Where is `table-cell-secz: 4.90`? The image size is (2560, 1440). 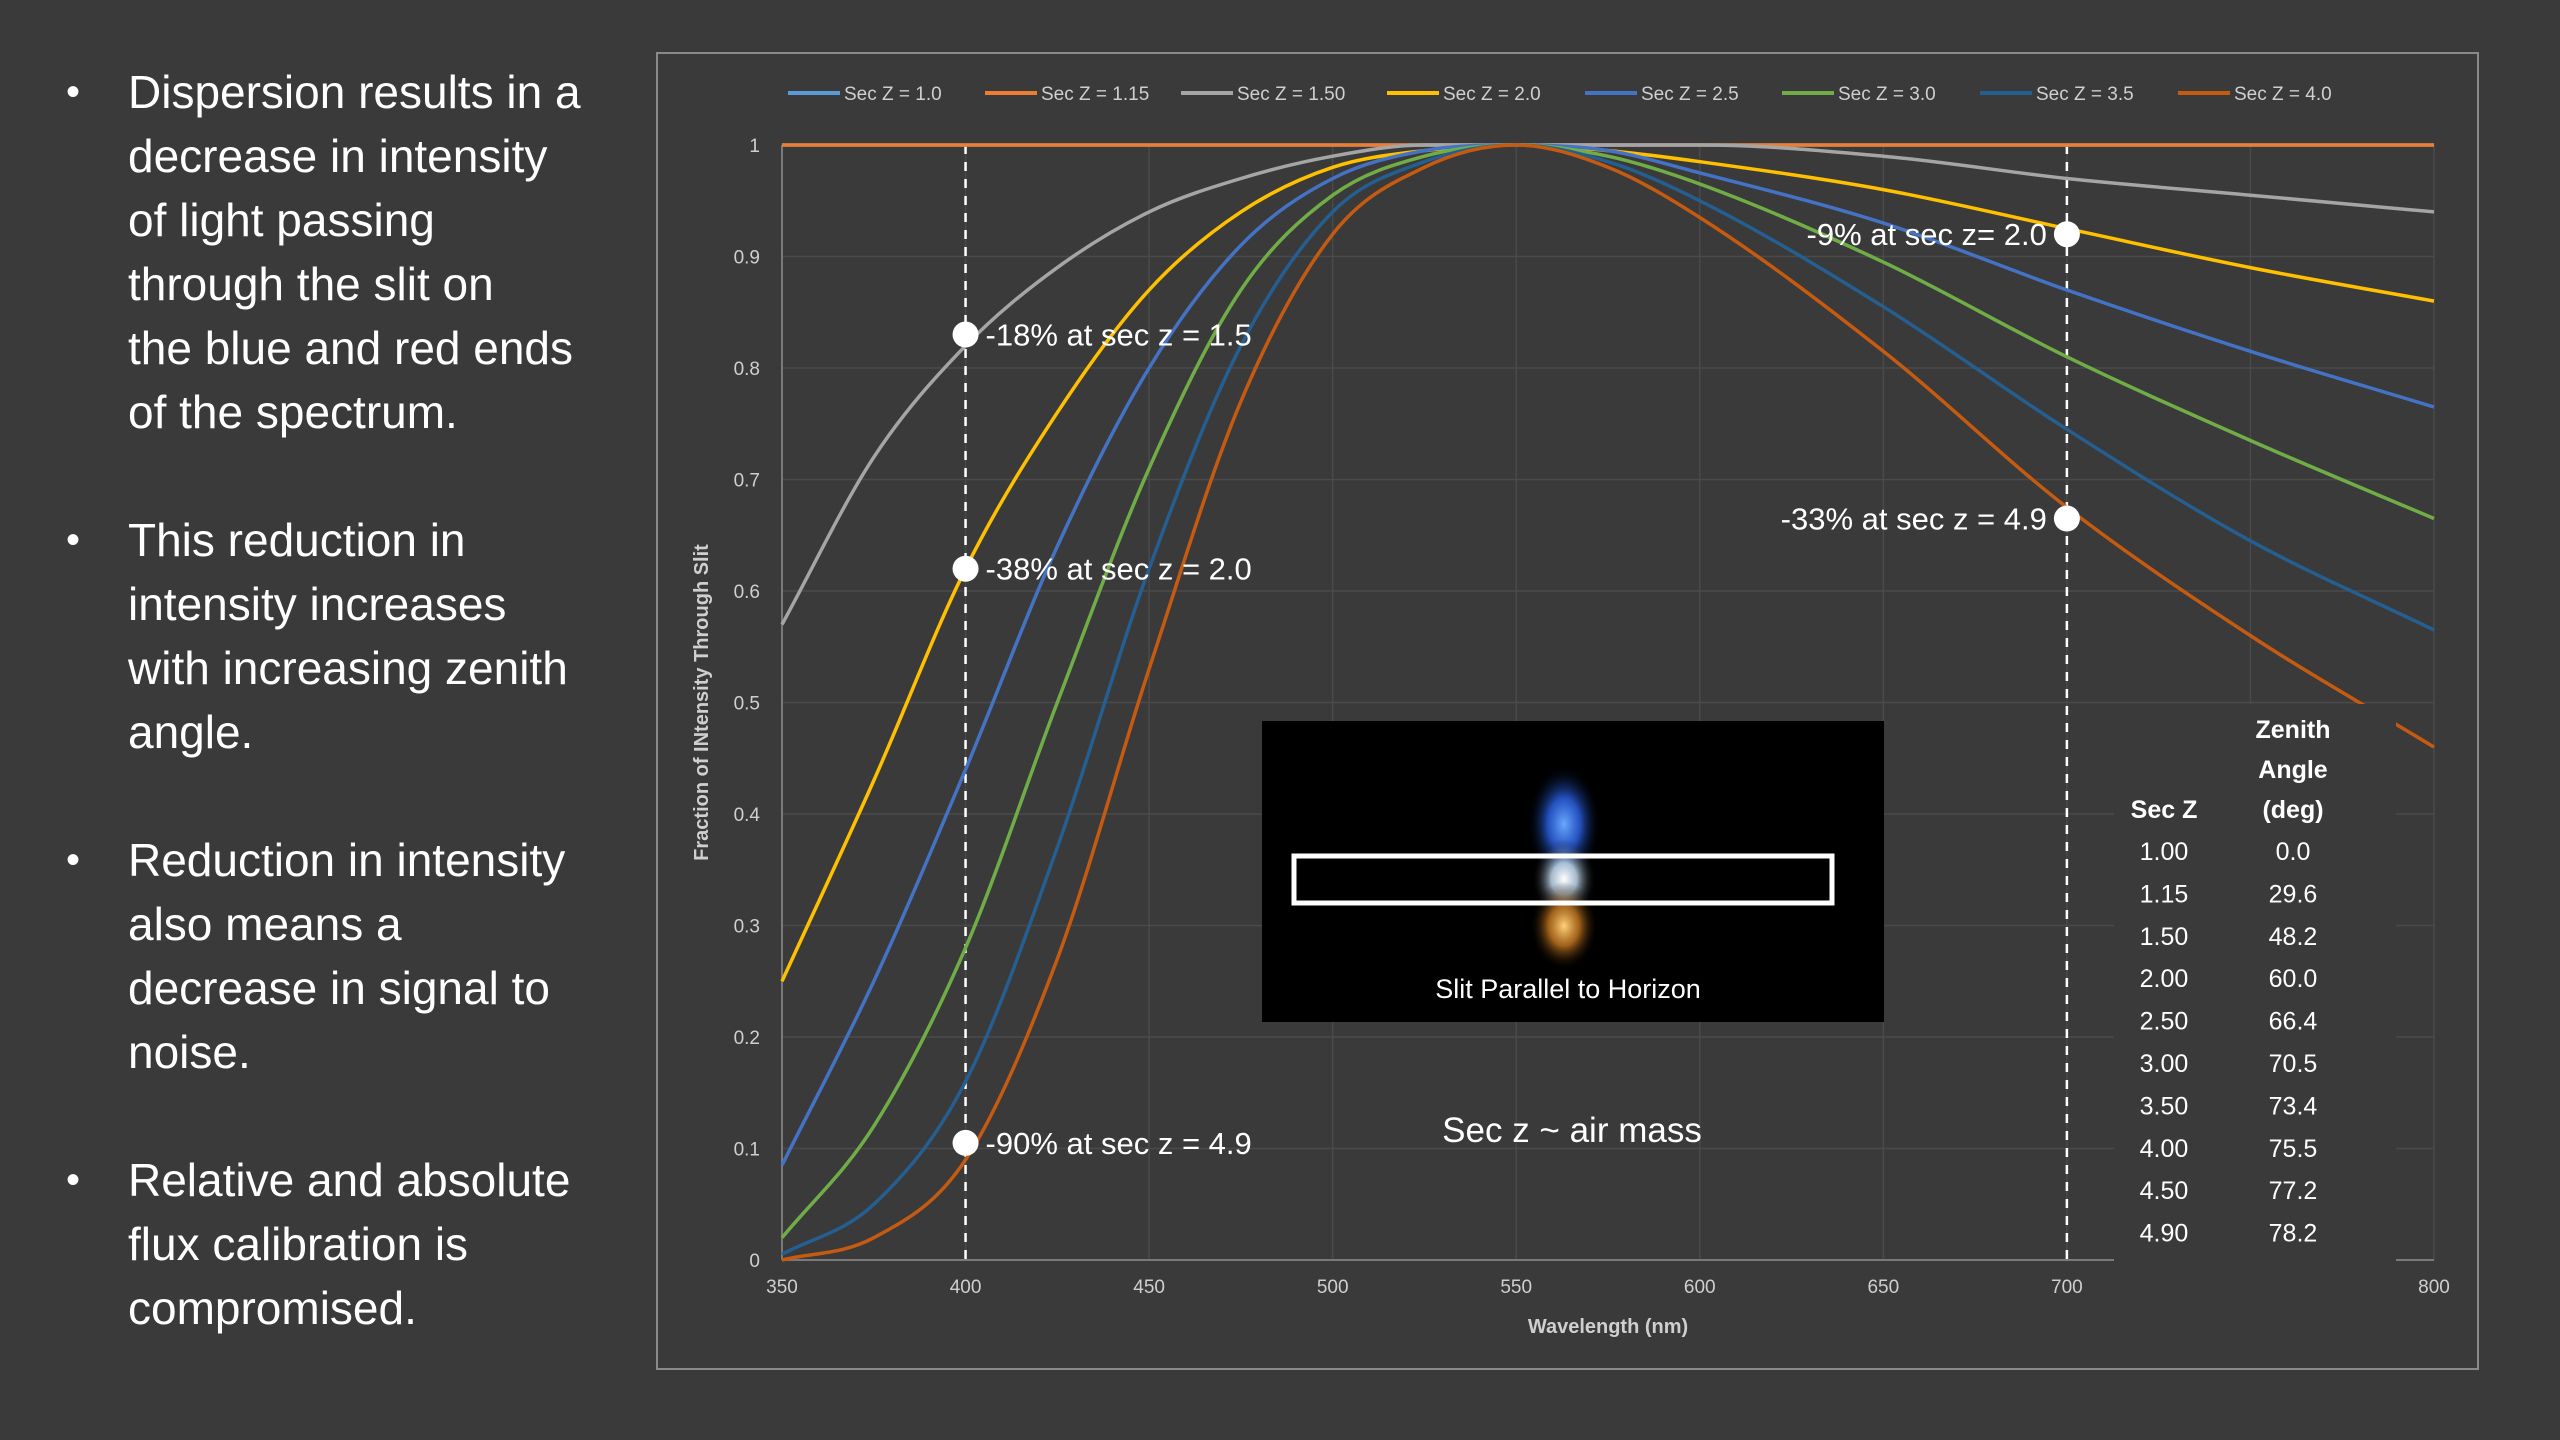 table-cell-secz: 4.90 is located at coordinates (2164, 1234).